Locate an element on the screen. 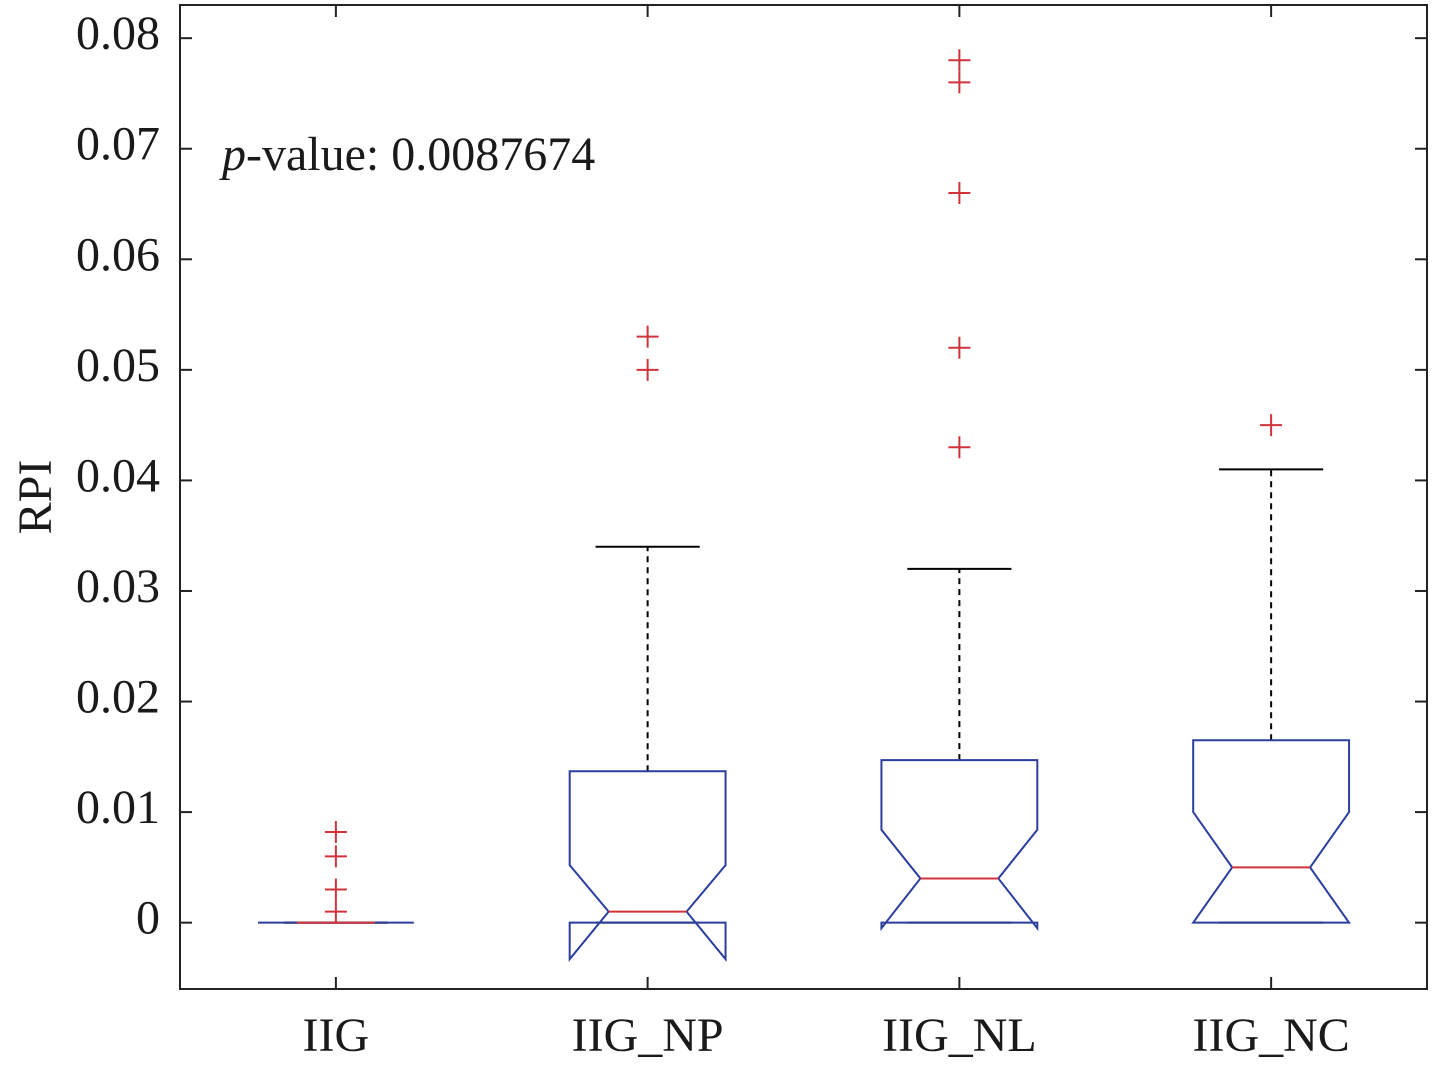 The image size is (1433, 1078). y-tick-label: 0.08 is located at coordinates (118, 33).